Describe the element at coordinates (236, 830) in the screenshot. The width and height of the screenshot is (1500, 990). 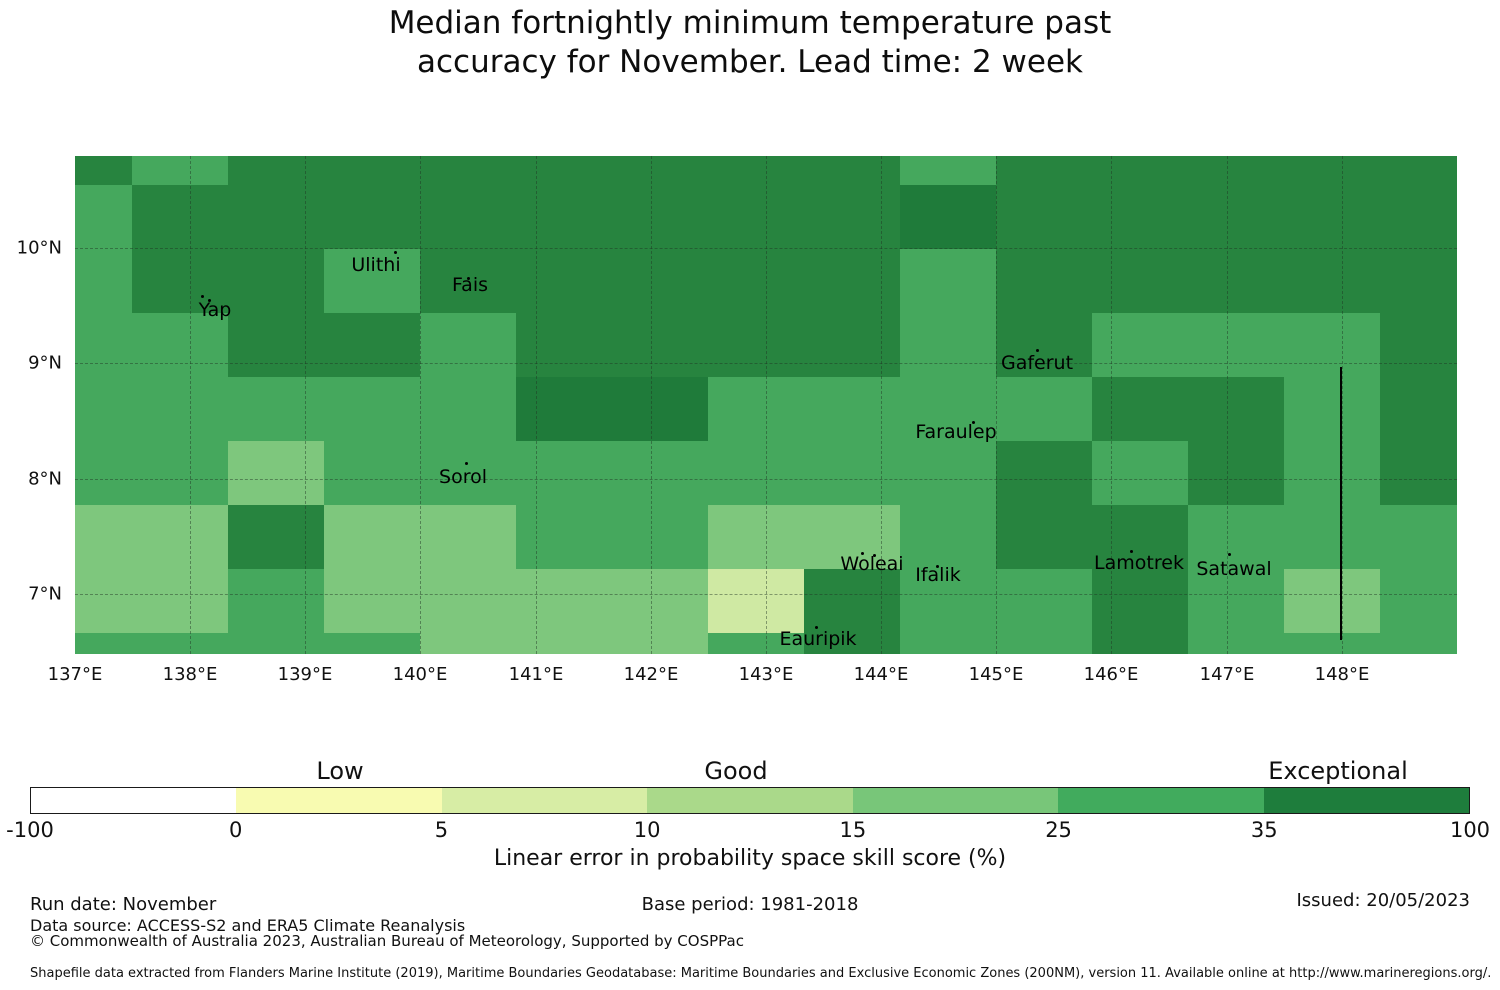
I see `colorbar-tick-label: 0` at that location.